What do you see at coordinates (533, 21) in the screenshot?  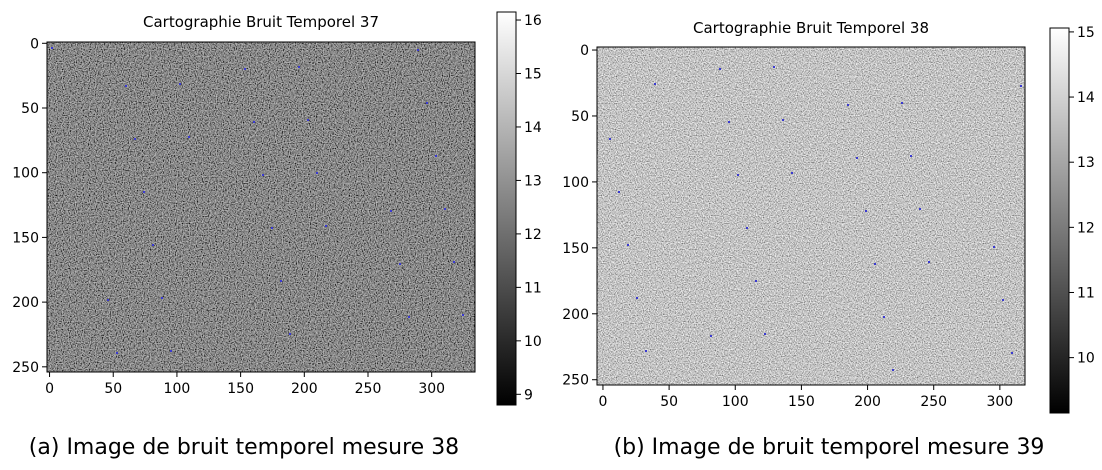 I see `colorbar-tick-label: 16` at bounding box center [533, 21].